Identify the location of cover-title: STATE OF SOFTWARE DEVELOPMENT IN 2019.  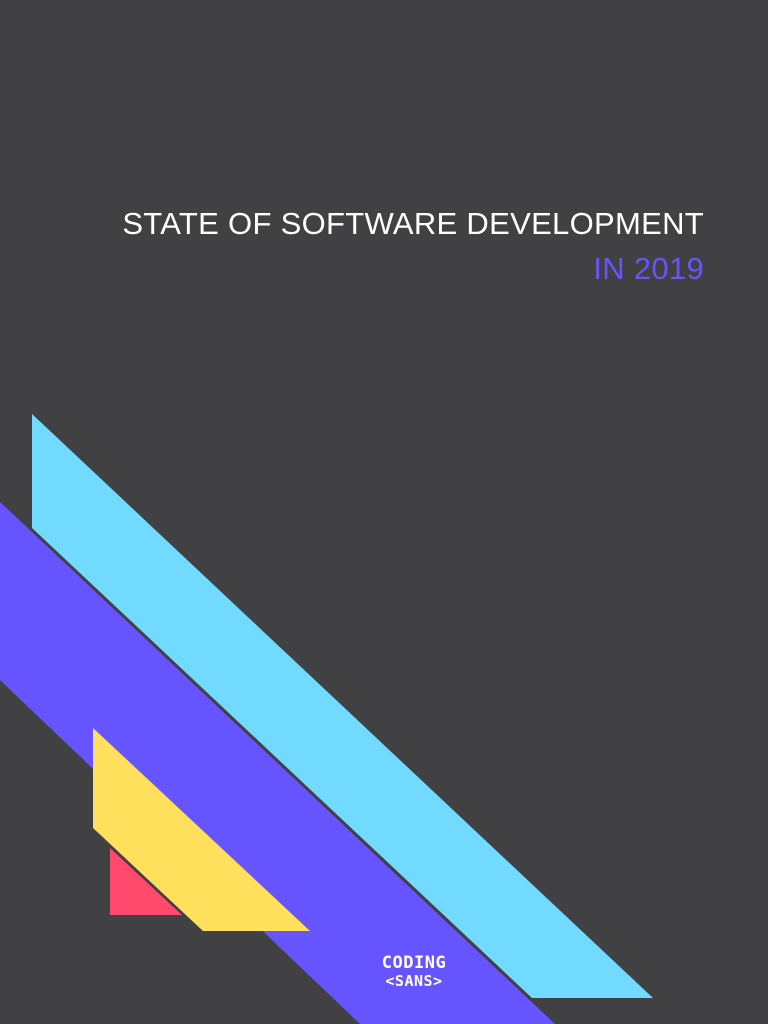
(352, 245).